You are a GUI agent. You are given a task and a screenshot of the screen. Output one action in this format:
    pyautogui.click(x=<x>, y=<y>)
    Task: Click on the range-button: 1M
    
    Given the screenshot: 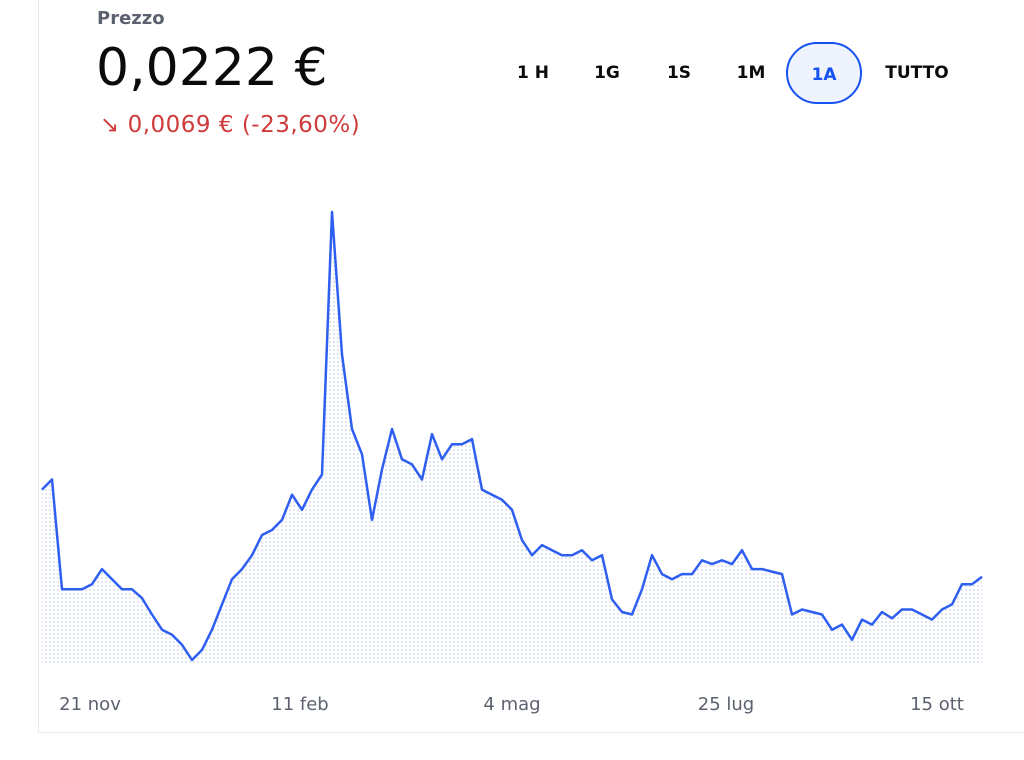 What is the action you would take?
    pyautogui.click(x=751, y=73)
    